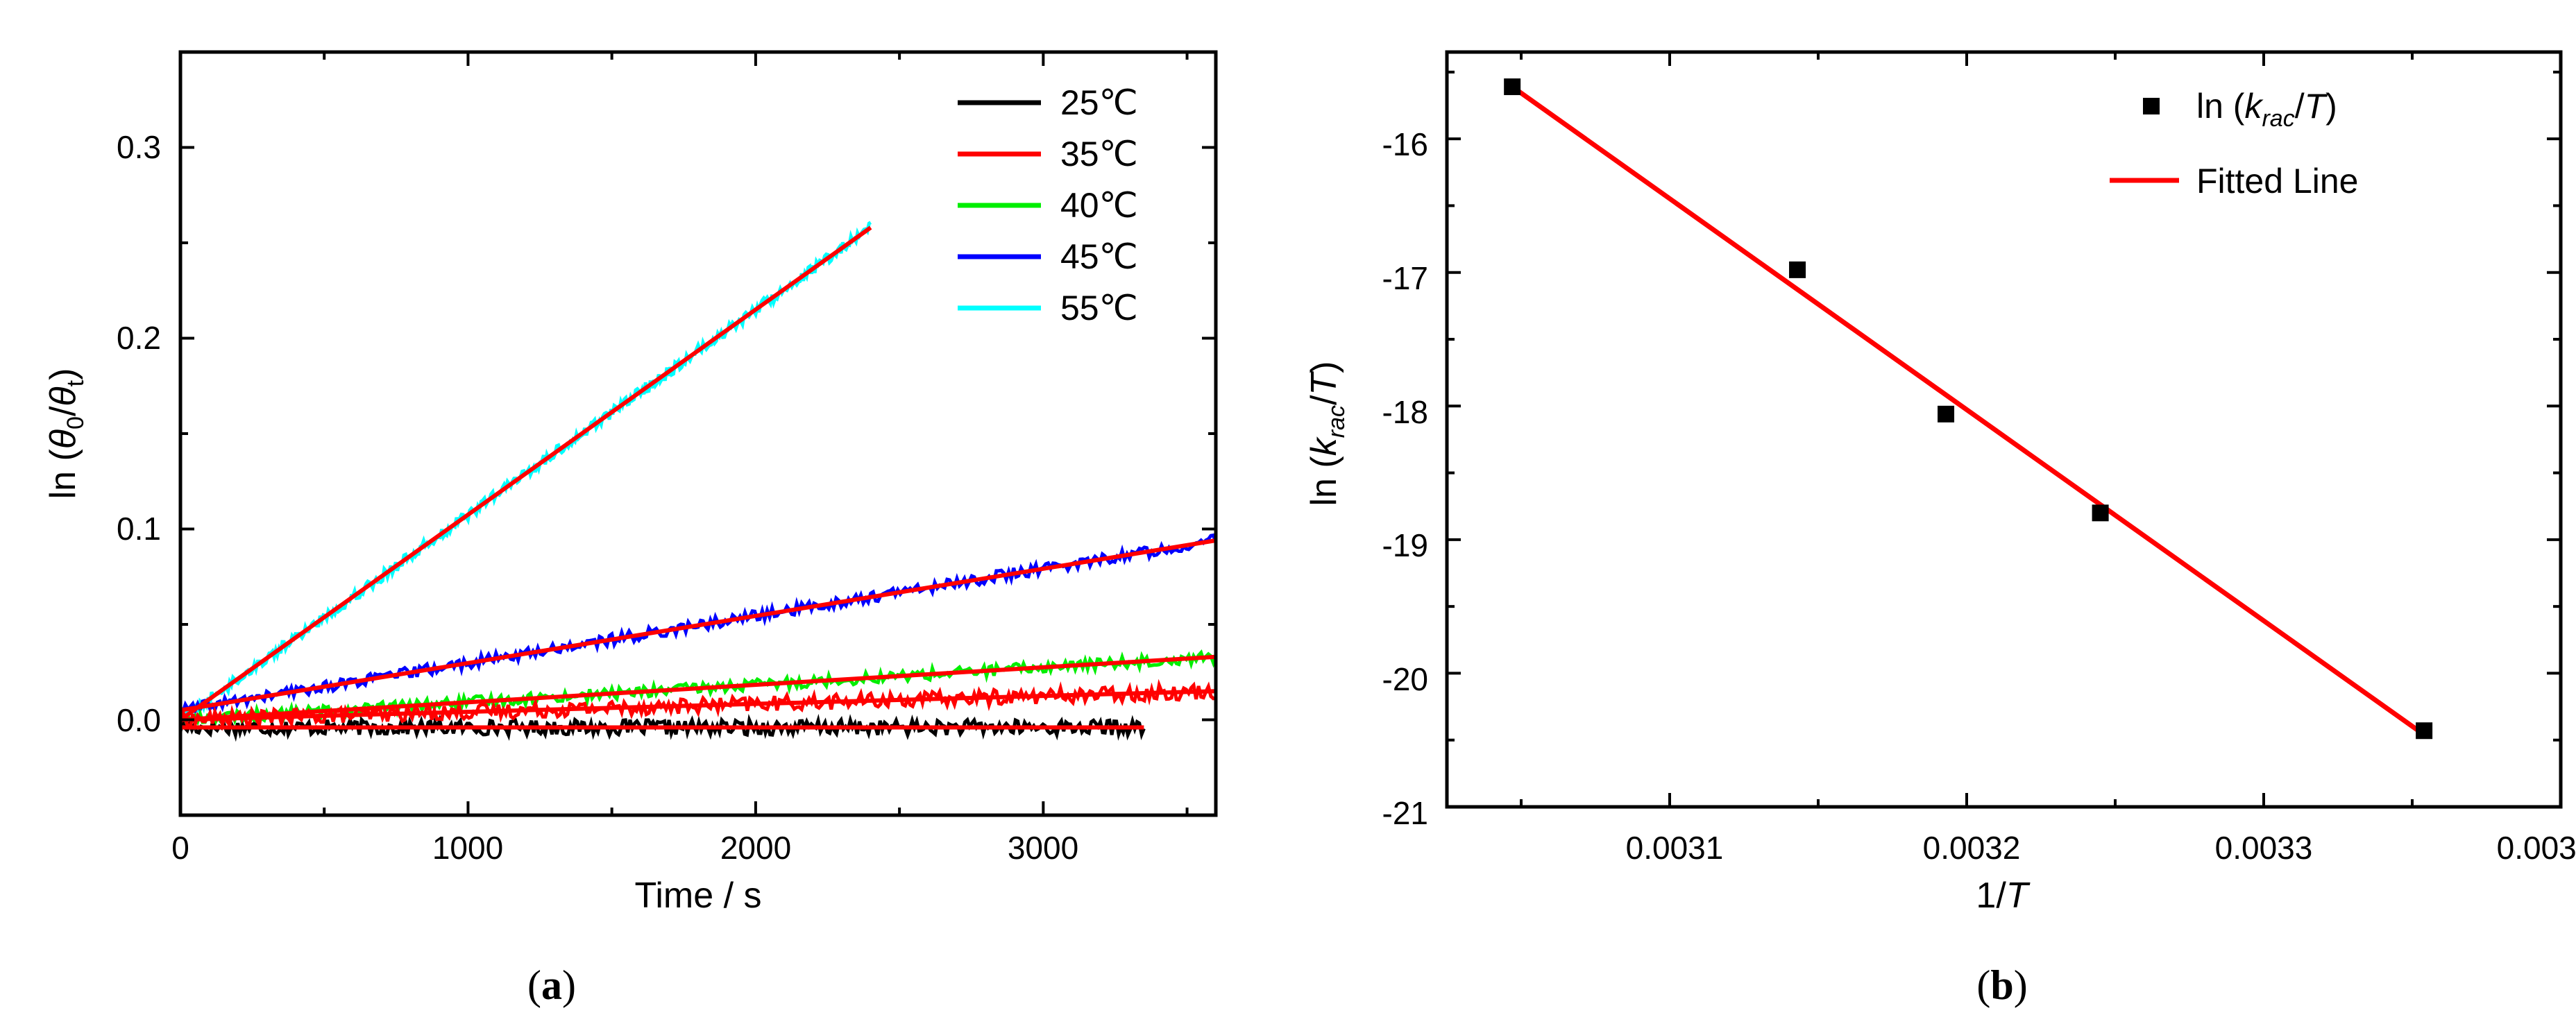  I want to click on panel-a-ytick-0.3: 0.3, so click(139, 147).